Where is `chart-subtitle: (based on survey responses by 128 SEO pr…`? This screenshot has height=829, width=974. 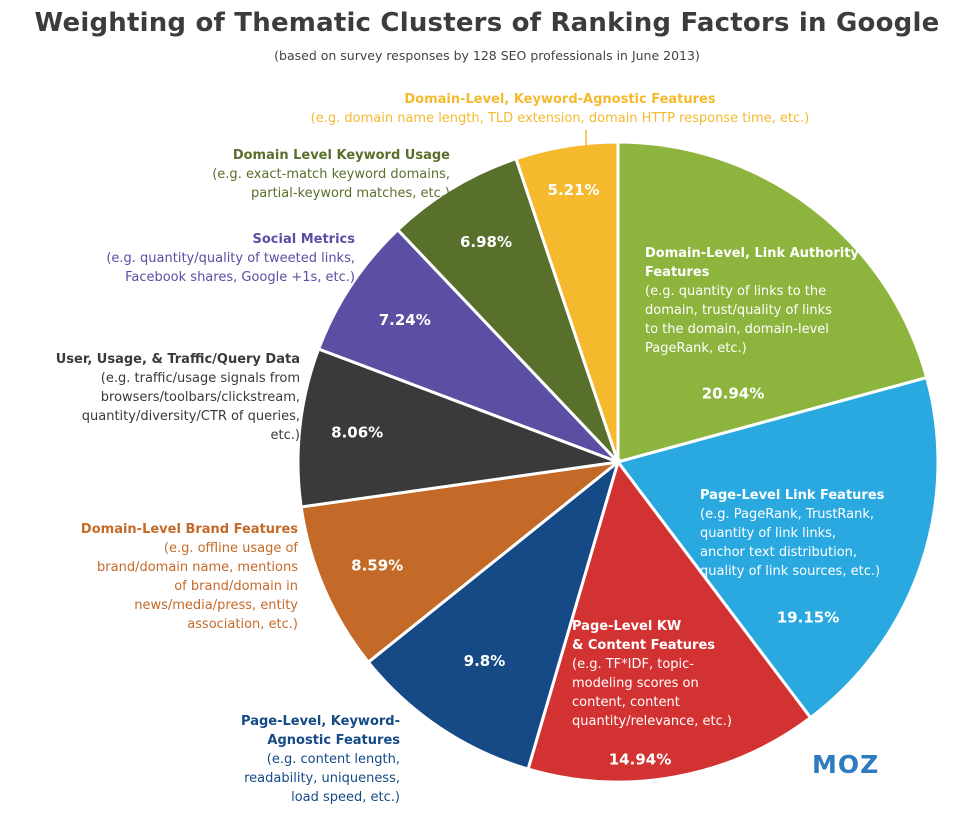
chart-subtitle: (based on survey responses by 128 SEO pr… is located at coordinates (487, 55).